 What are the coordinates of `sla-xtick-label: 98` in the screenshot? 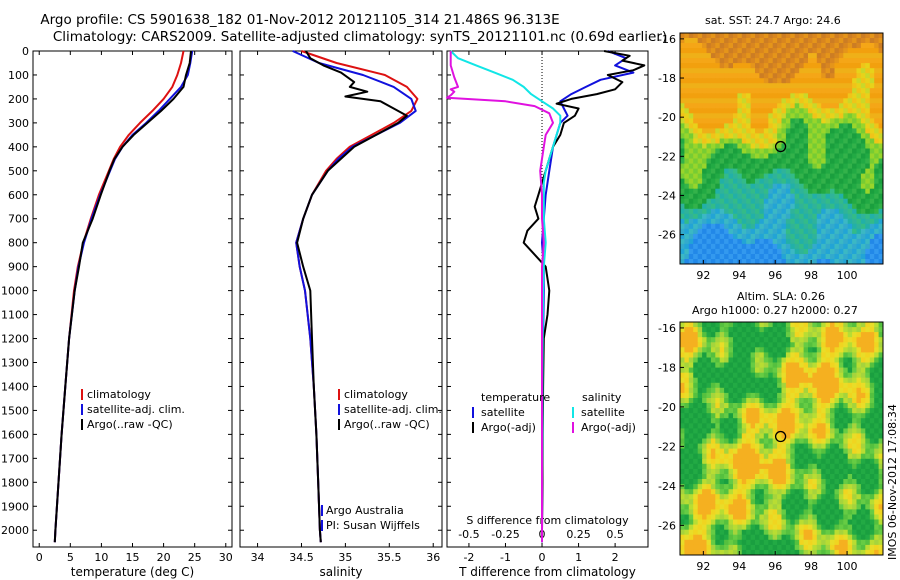 It's located at (811, 566).